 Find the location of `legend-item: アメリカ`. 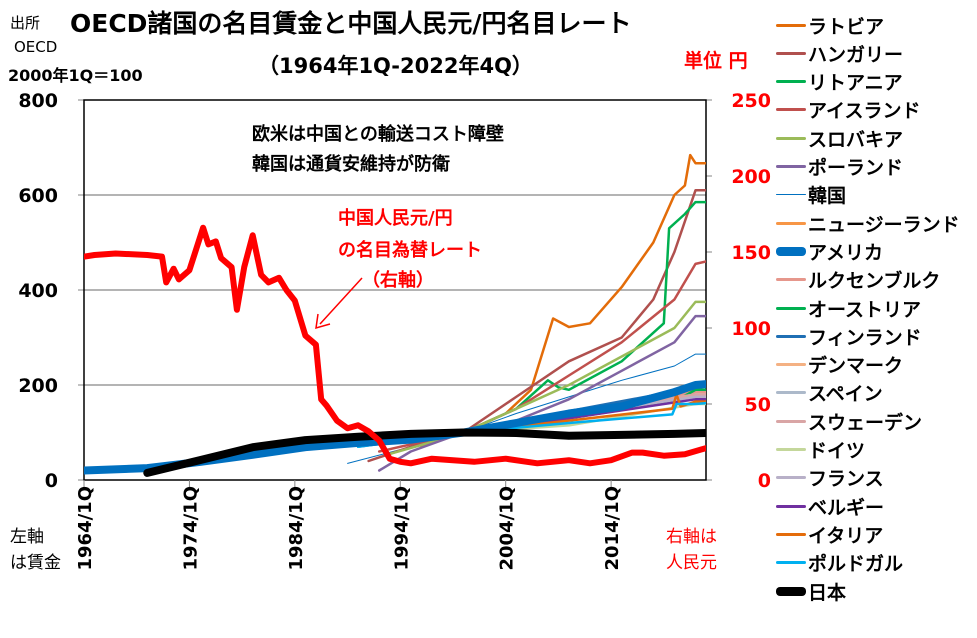

legend-item: アメリカ is located at coordinates (829, 251).